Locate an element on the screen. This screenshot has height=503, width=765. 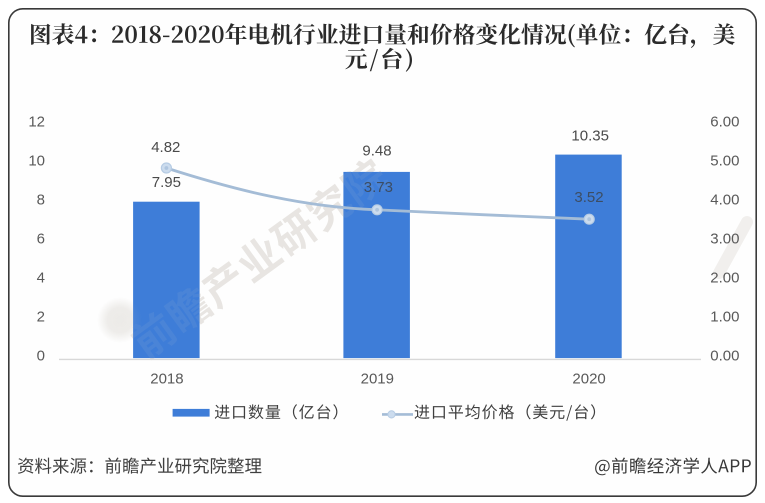
svg-text: 1.00 is located at coordinates (724, 316).